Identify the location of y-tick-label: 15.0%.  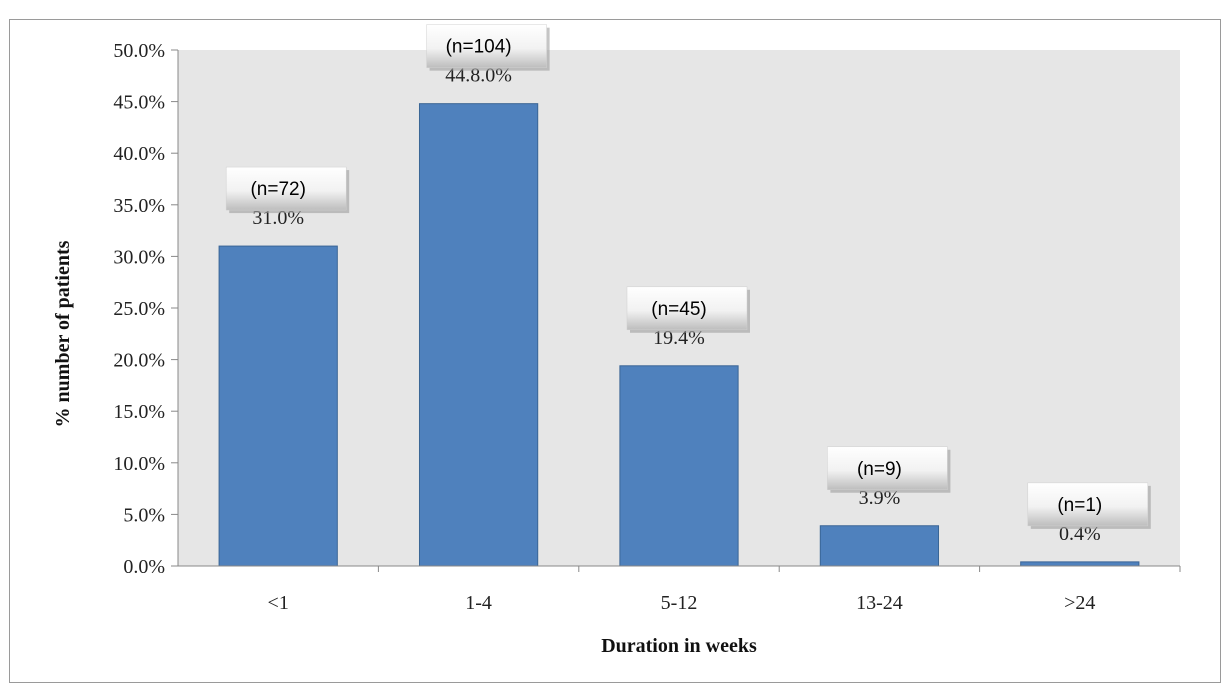
(139, 412).